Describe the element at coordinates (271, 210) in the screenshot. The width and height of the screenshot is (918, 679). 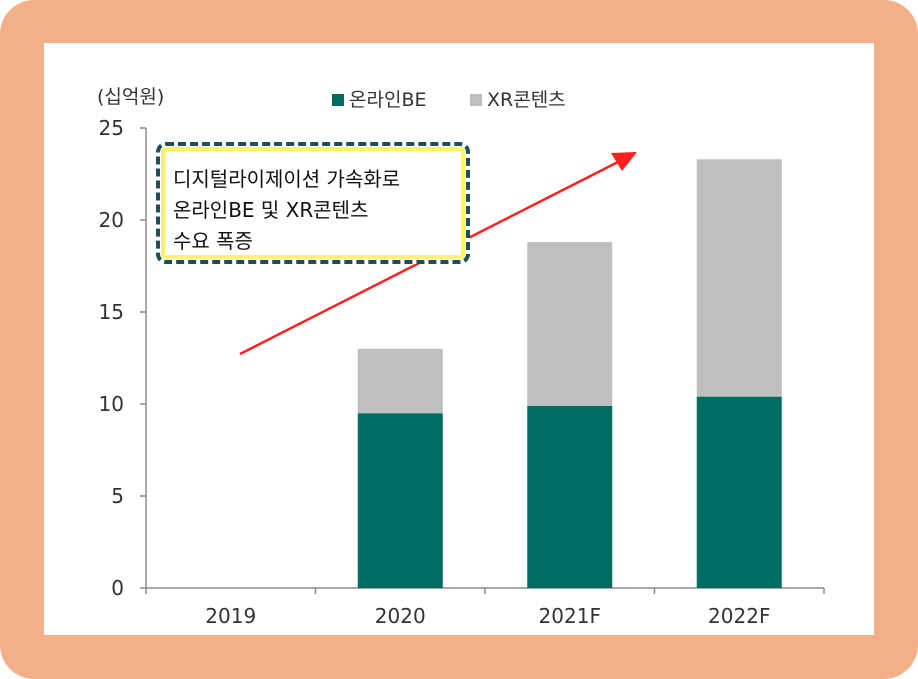
I see `annotation-line-2: 온라인BE 및 XR콘텐츠` at that location.